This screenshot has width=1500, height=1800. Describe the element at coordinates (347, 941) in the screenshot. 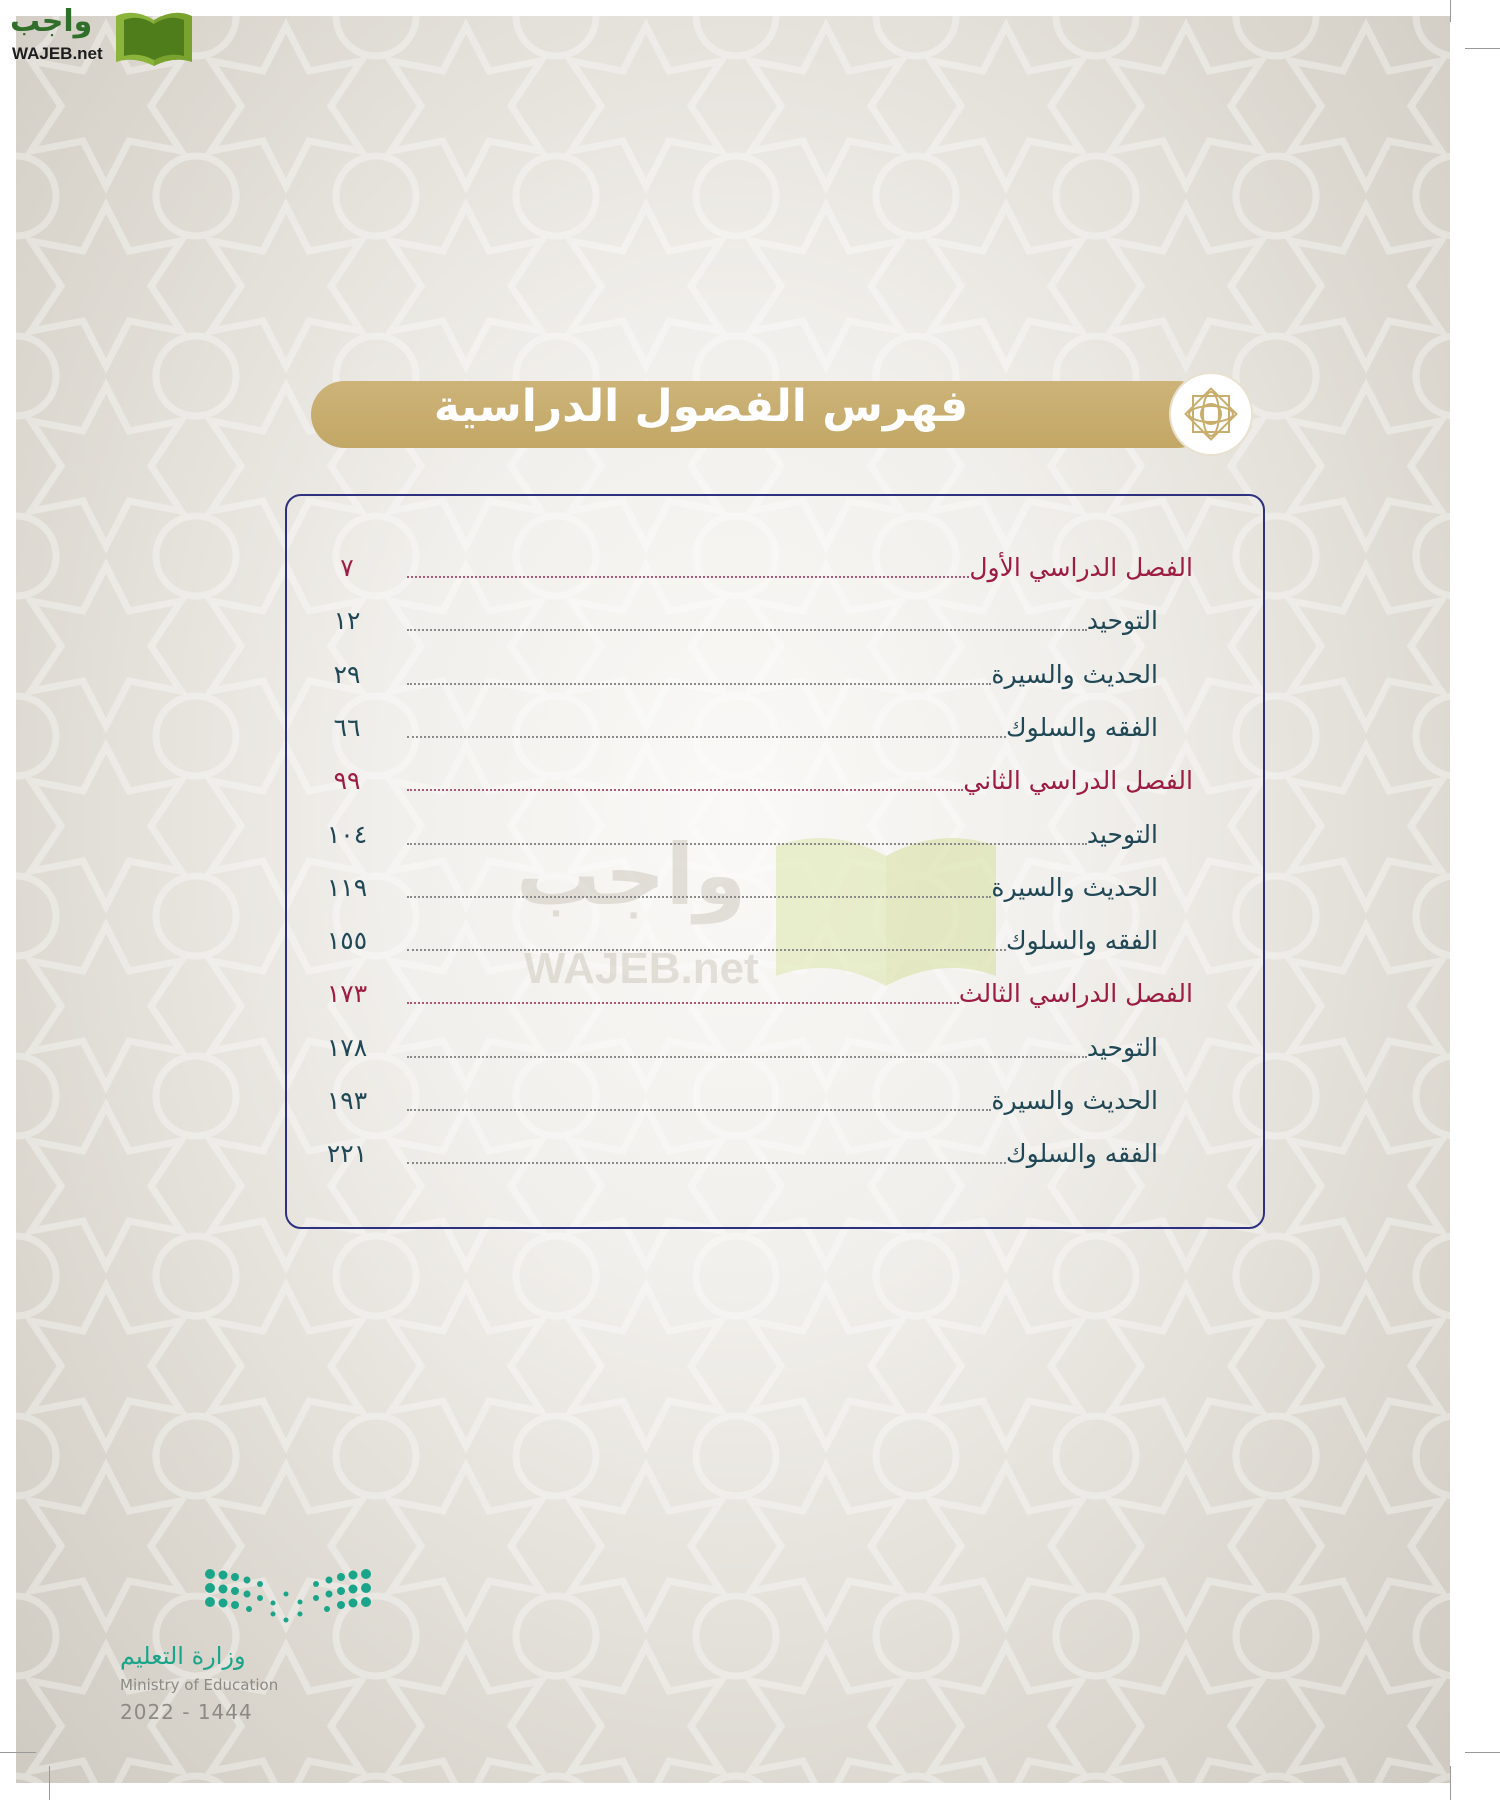

I see `toc-page-number: ١٥٥` at that location.